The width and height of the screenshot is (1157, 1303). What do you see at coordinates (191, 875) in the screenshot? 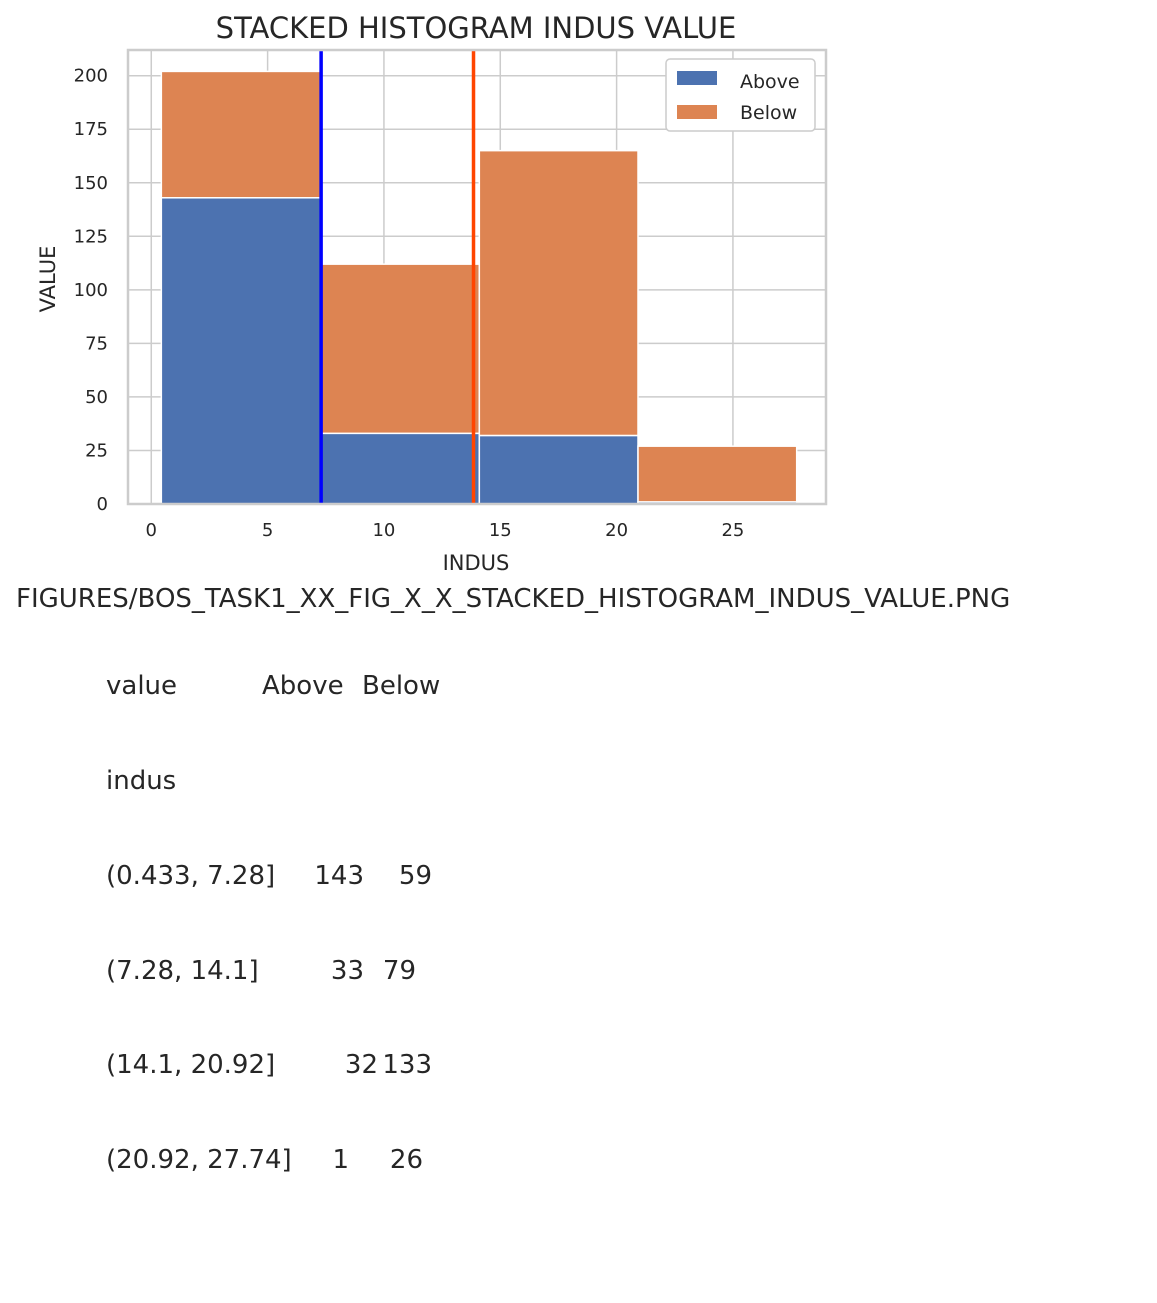
I see `table-cell-interval: (0.433, 7.28]` at bounding box center [191, 875].